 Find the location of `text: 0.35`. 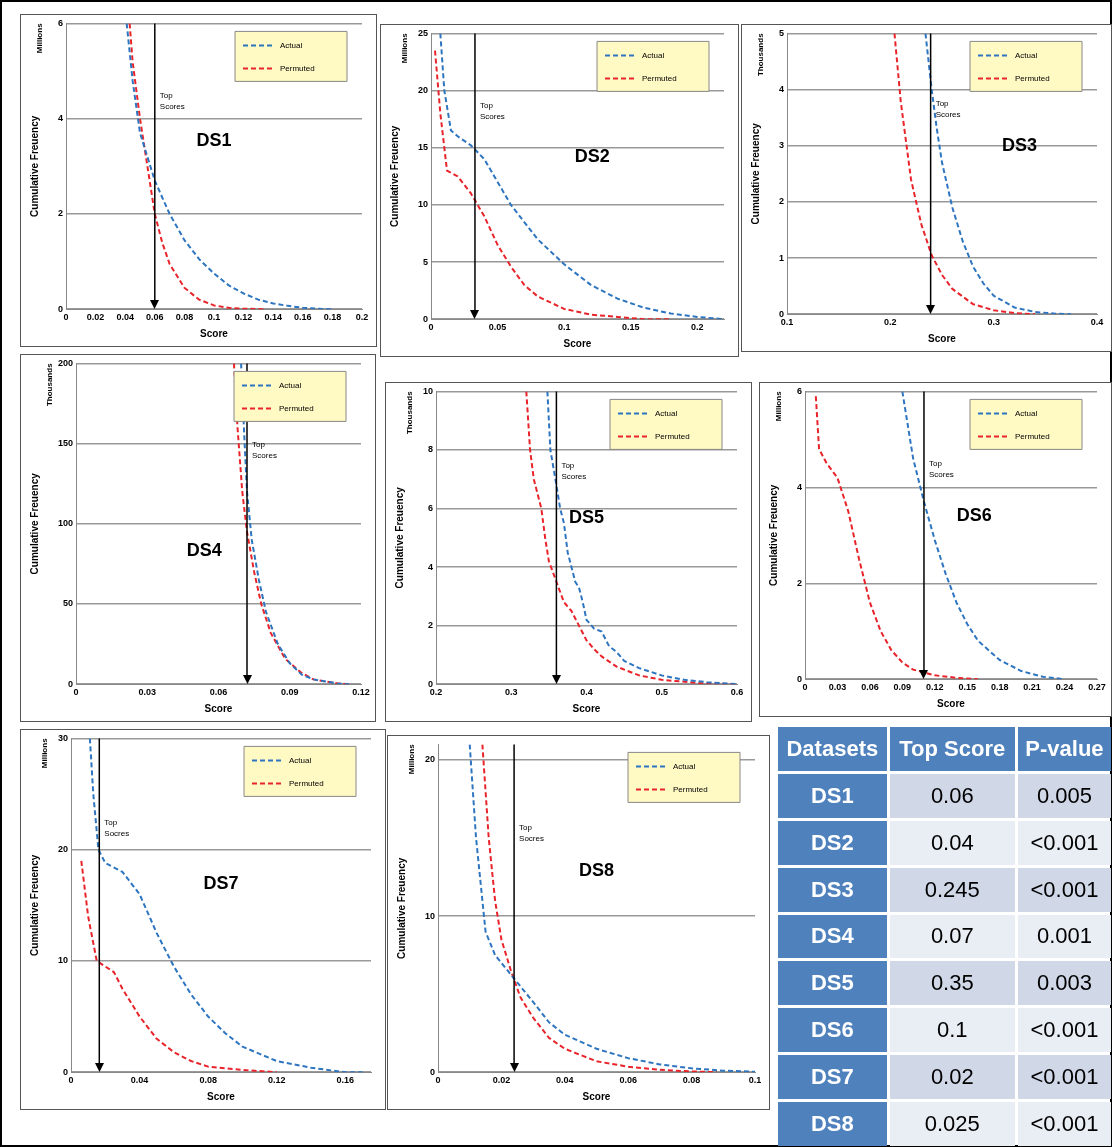

text: 0.35 is located at coordinates (952, 983).